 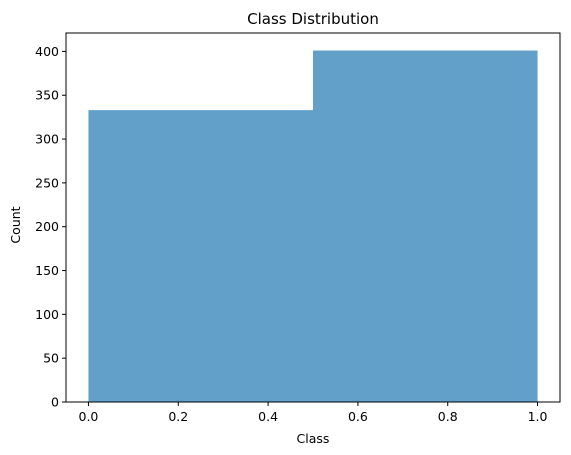 What do you see at coordinates (55, 402) in the screenshot?
I see `y-tick-label: 0` at bounding box center [55, 402].